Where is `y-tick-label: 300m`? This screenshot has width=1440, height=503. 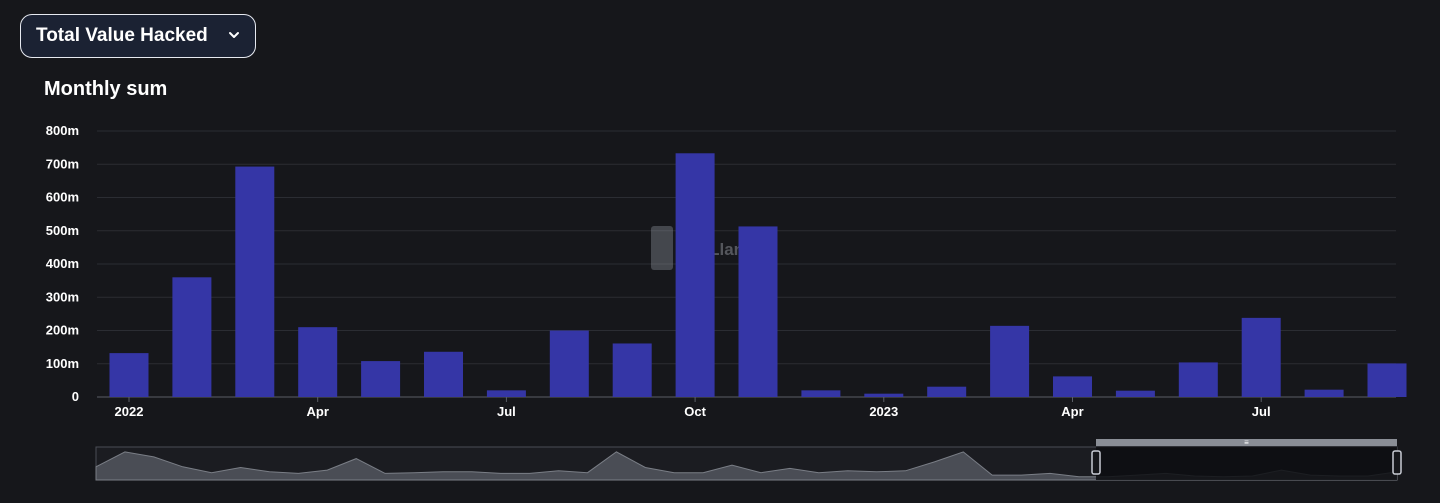 y-tick-label: 300m is located at coordinates (62, 296).